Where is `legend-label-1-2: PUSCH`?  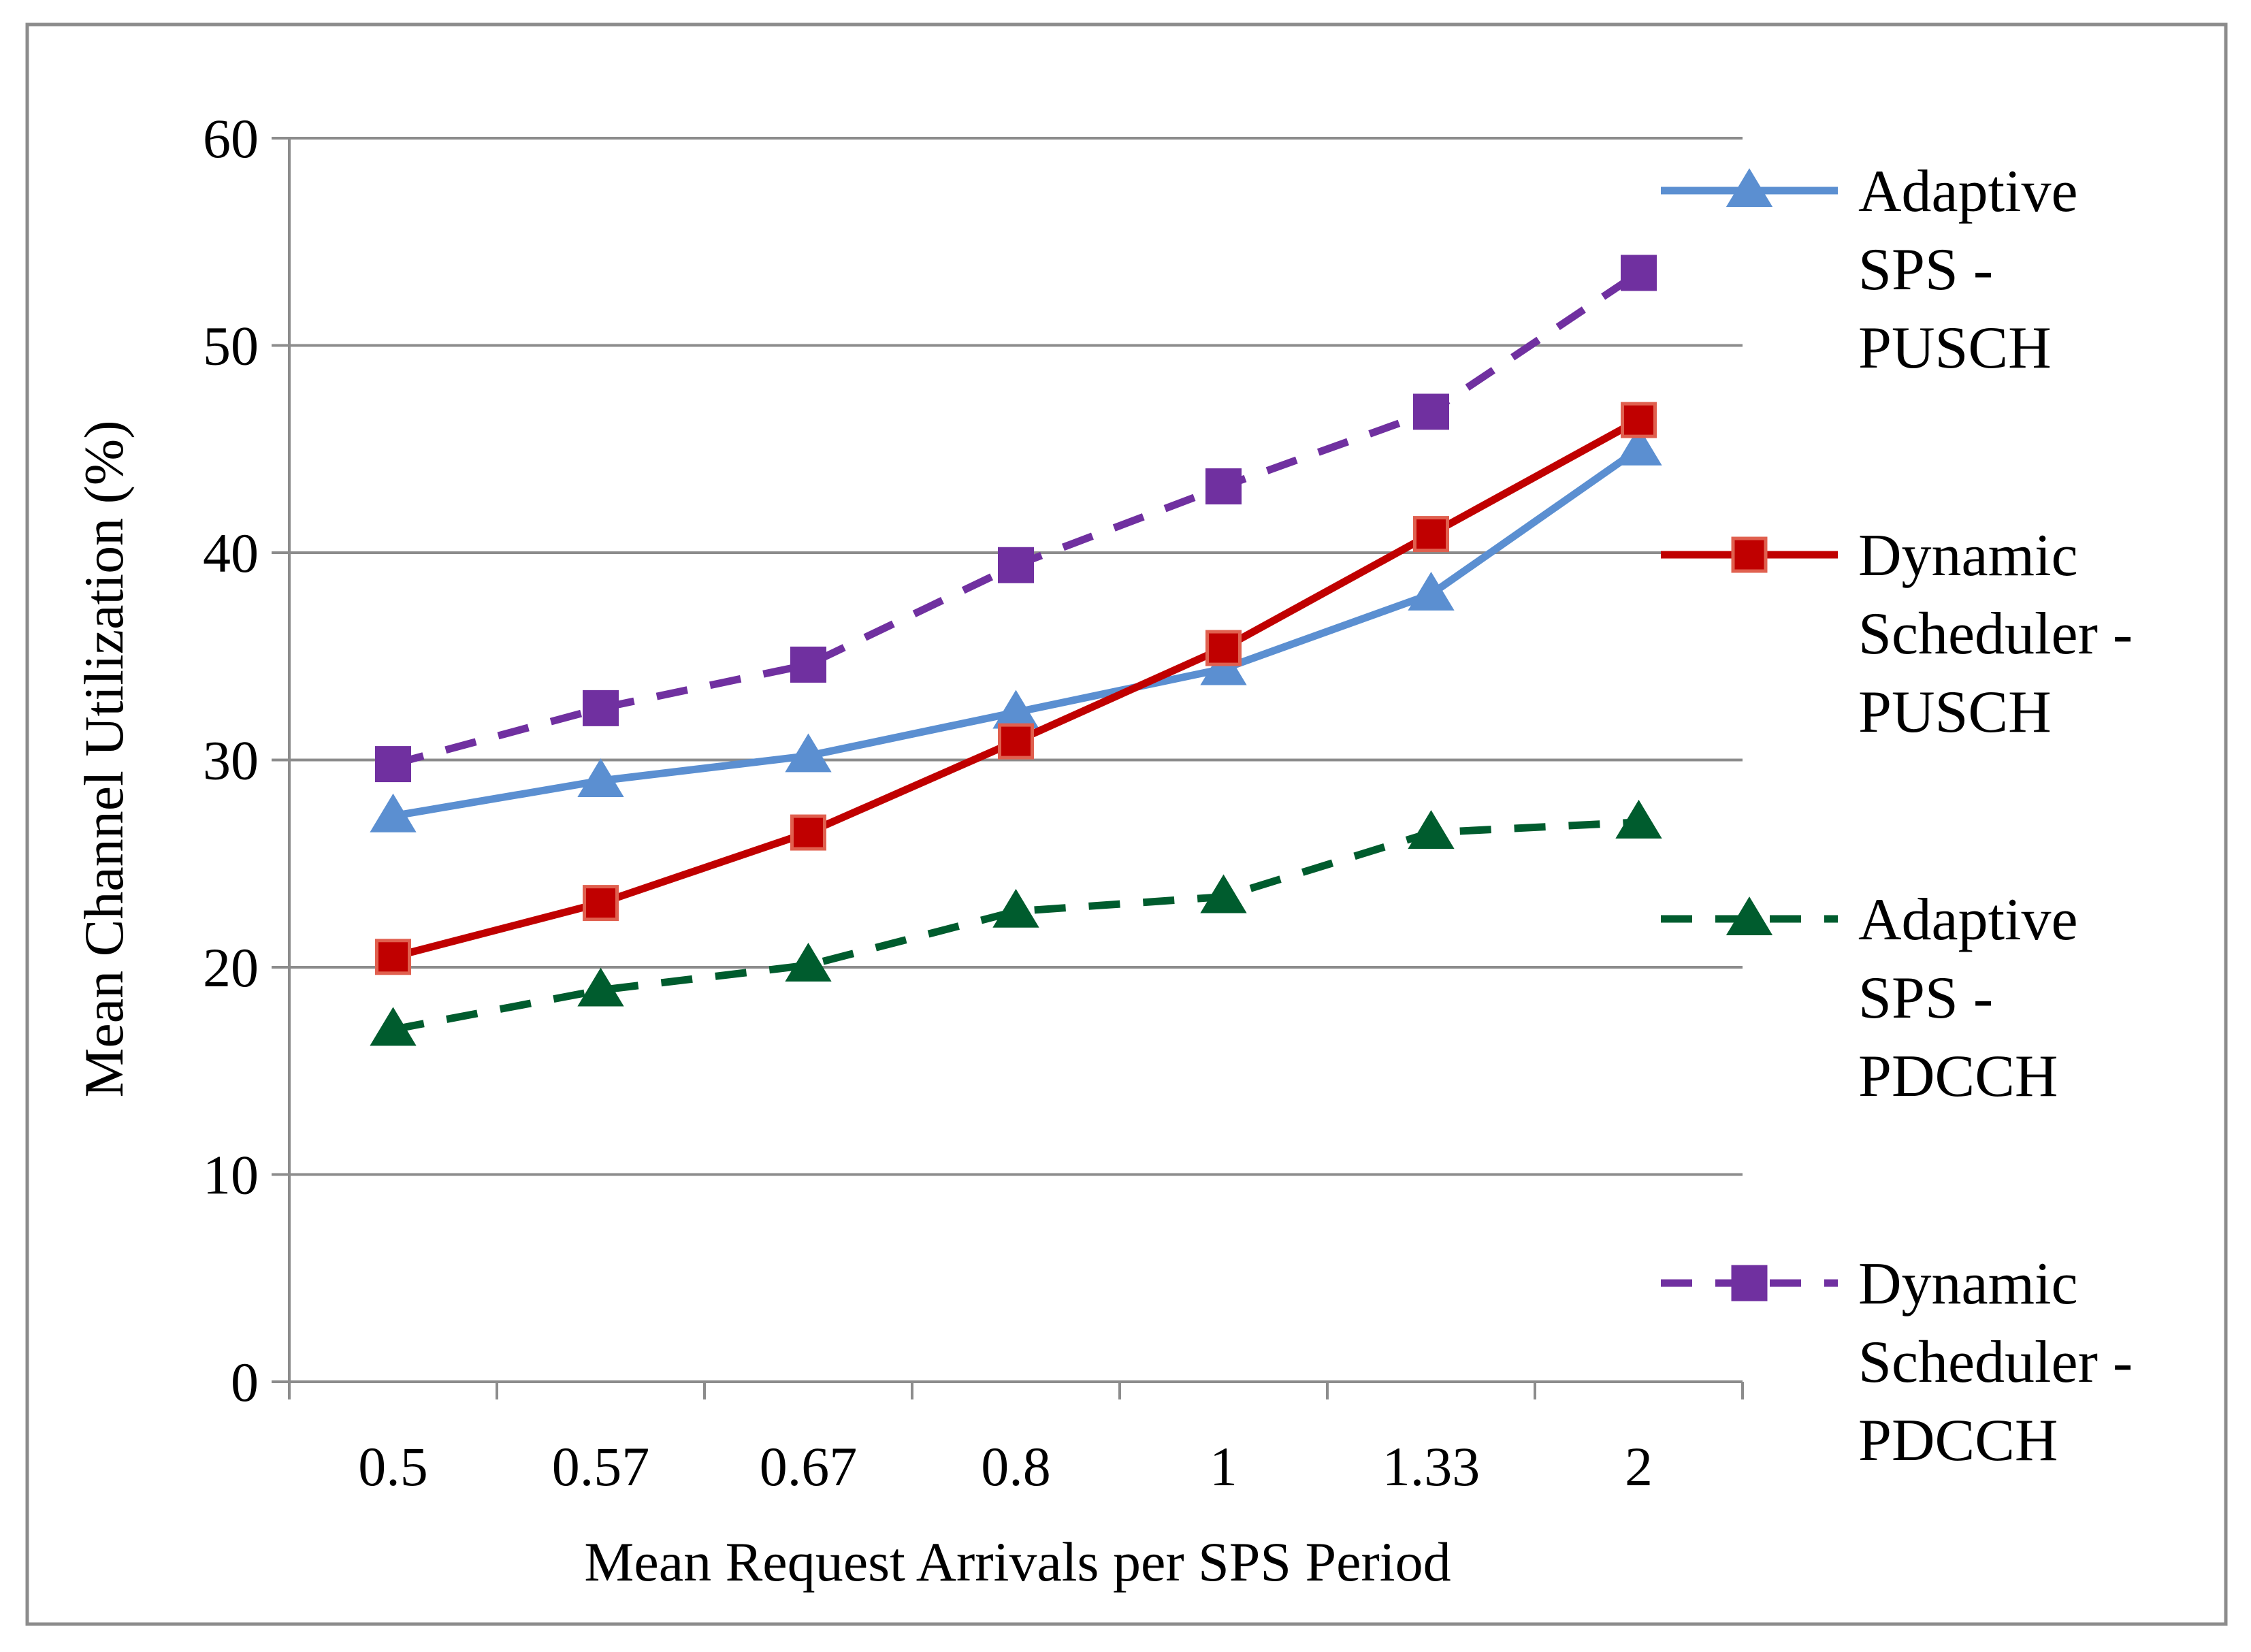
legend-label-1-2: PUSCH is located at coordinates (1955, 712).